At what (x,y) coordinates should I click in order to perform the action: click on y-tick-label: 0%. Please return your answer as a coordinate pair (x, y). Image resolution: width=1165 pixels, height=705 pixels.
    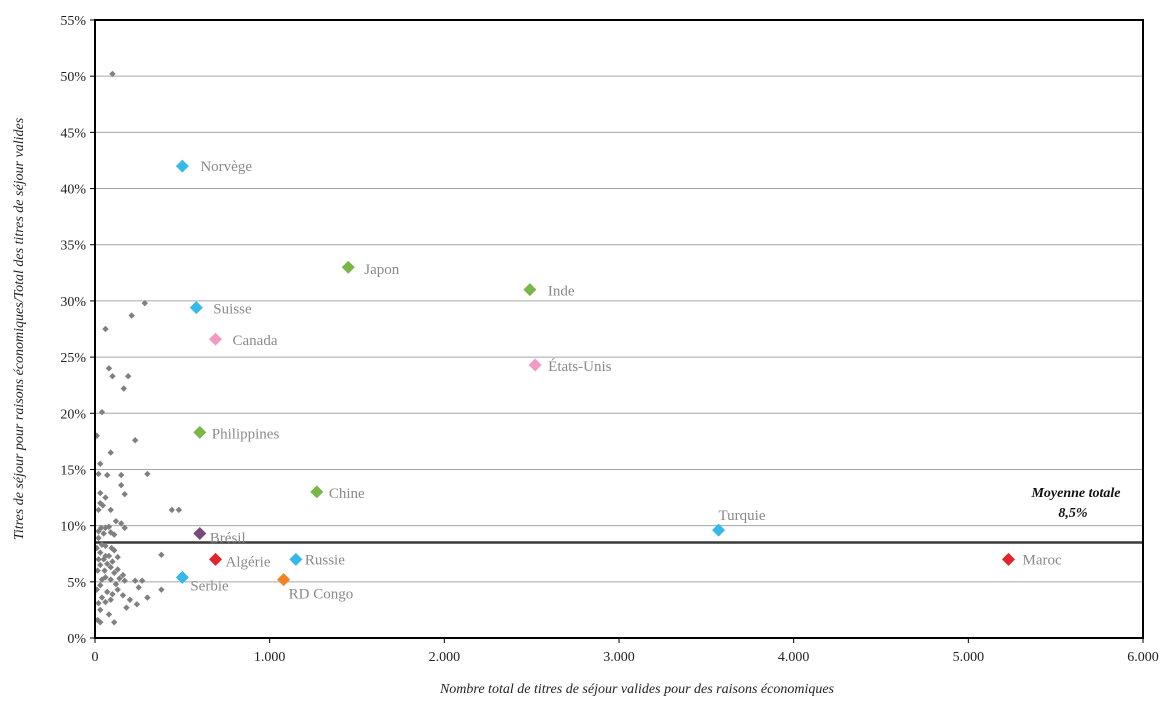
    Looking at the image, I should click on (76, 639).